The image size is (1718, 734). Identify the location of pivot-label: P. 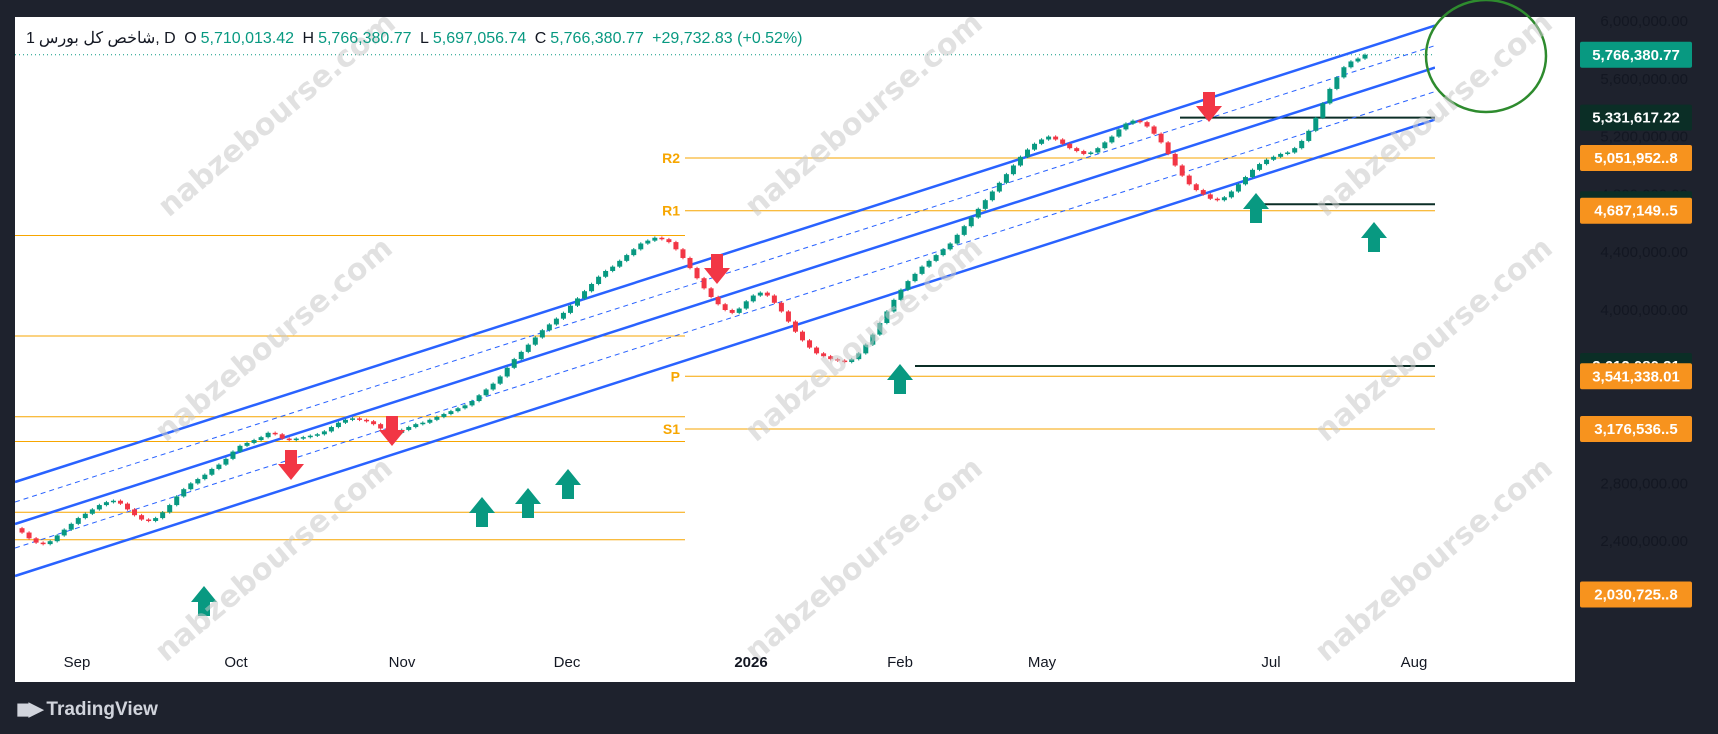
(675, 376).